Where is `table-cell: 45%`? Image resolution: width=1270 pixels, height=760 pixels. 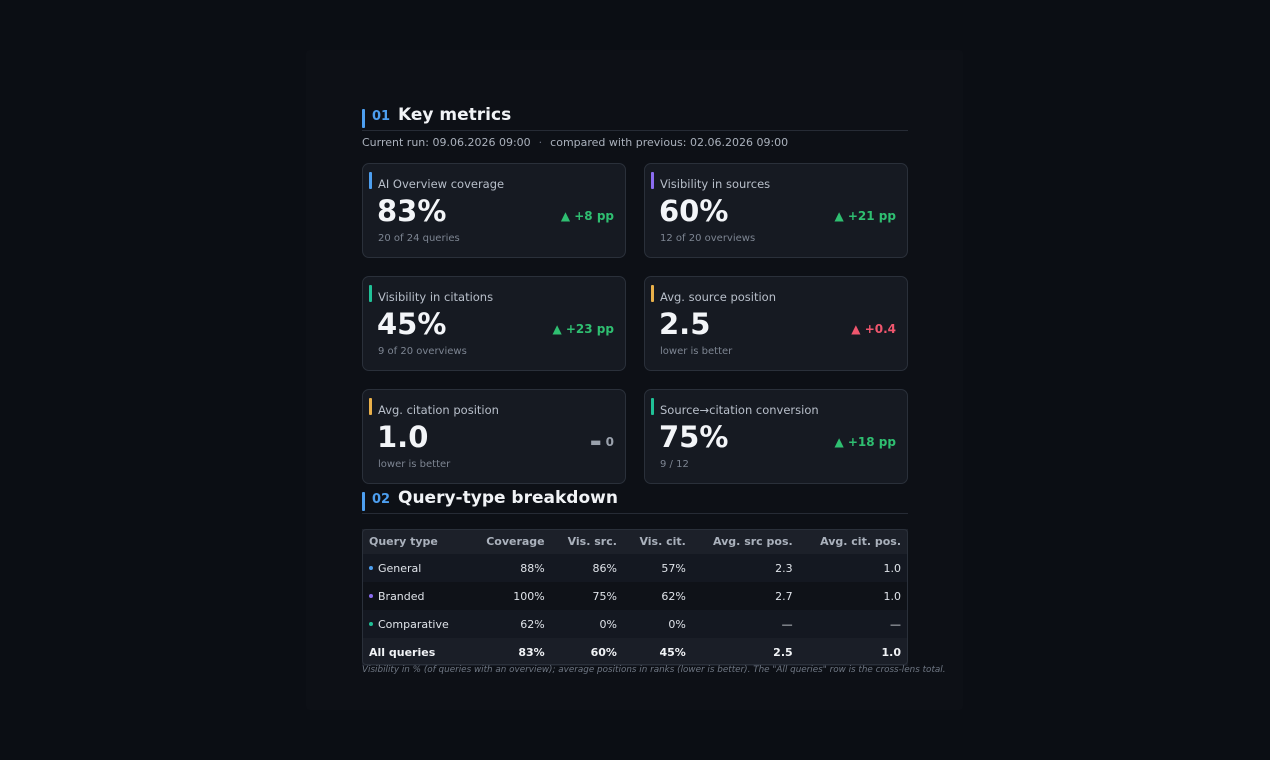 table-cell: 45% is located at coordinates (658, 652).